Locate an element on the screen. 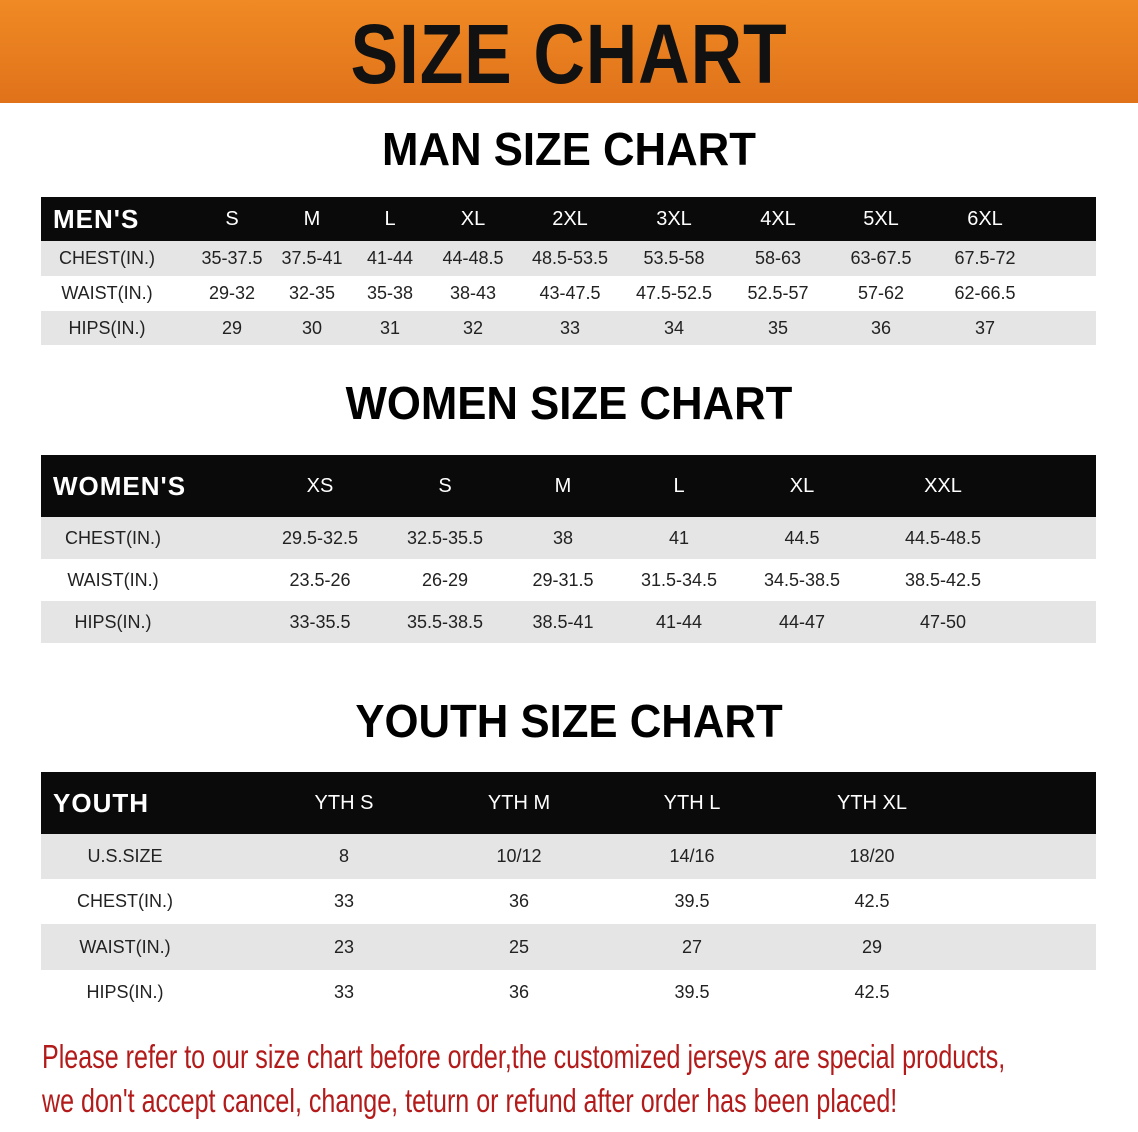 The height and width of the screenshot is (1132, 1138). measurement-value: 53.5-58 is located at coordinates (674, 258).